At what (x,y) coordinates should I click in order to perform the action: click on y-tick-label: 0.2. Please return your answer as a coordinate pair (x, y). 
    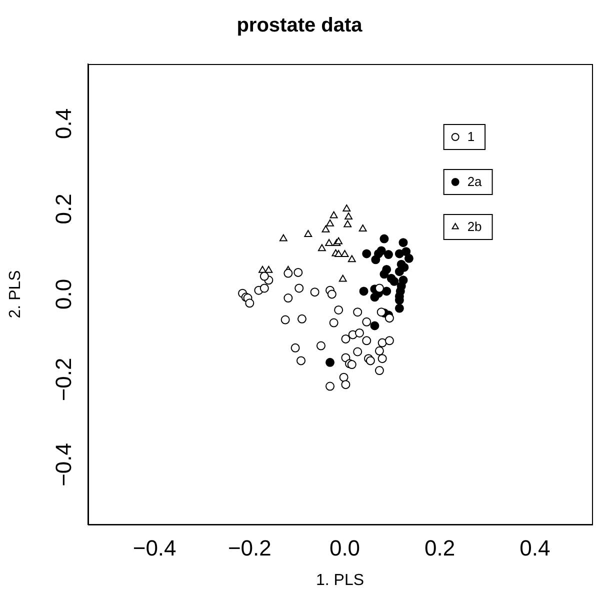
    Looking at the image, I should click on (63, 209).